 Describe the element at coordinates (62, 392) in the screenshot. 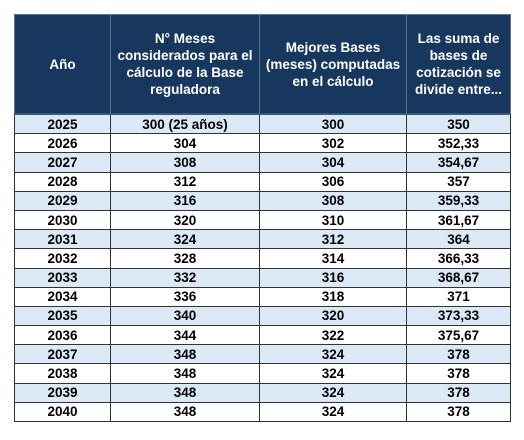

I see `cell-year: 2039` at that location.